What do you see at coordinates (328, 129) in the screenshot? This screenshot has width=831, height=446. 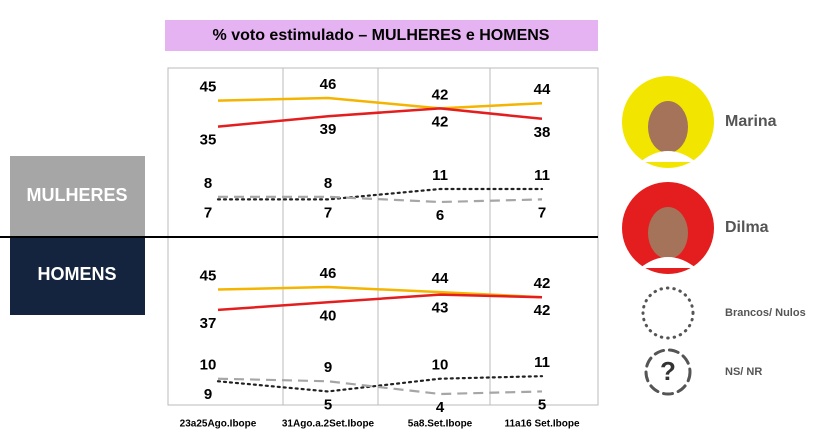 I see `data-label: 39` at bounding box center [328, 129].